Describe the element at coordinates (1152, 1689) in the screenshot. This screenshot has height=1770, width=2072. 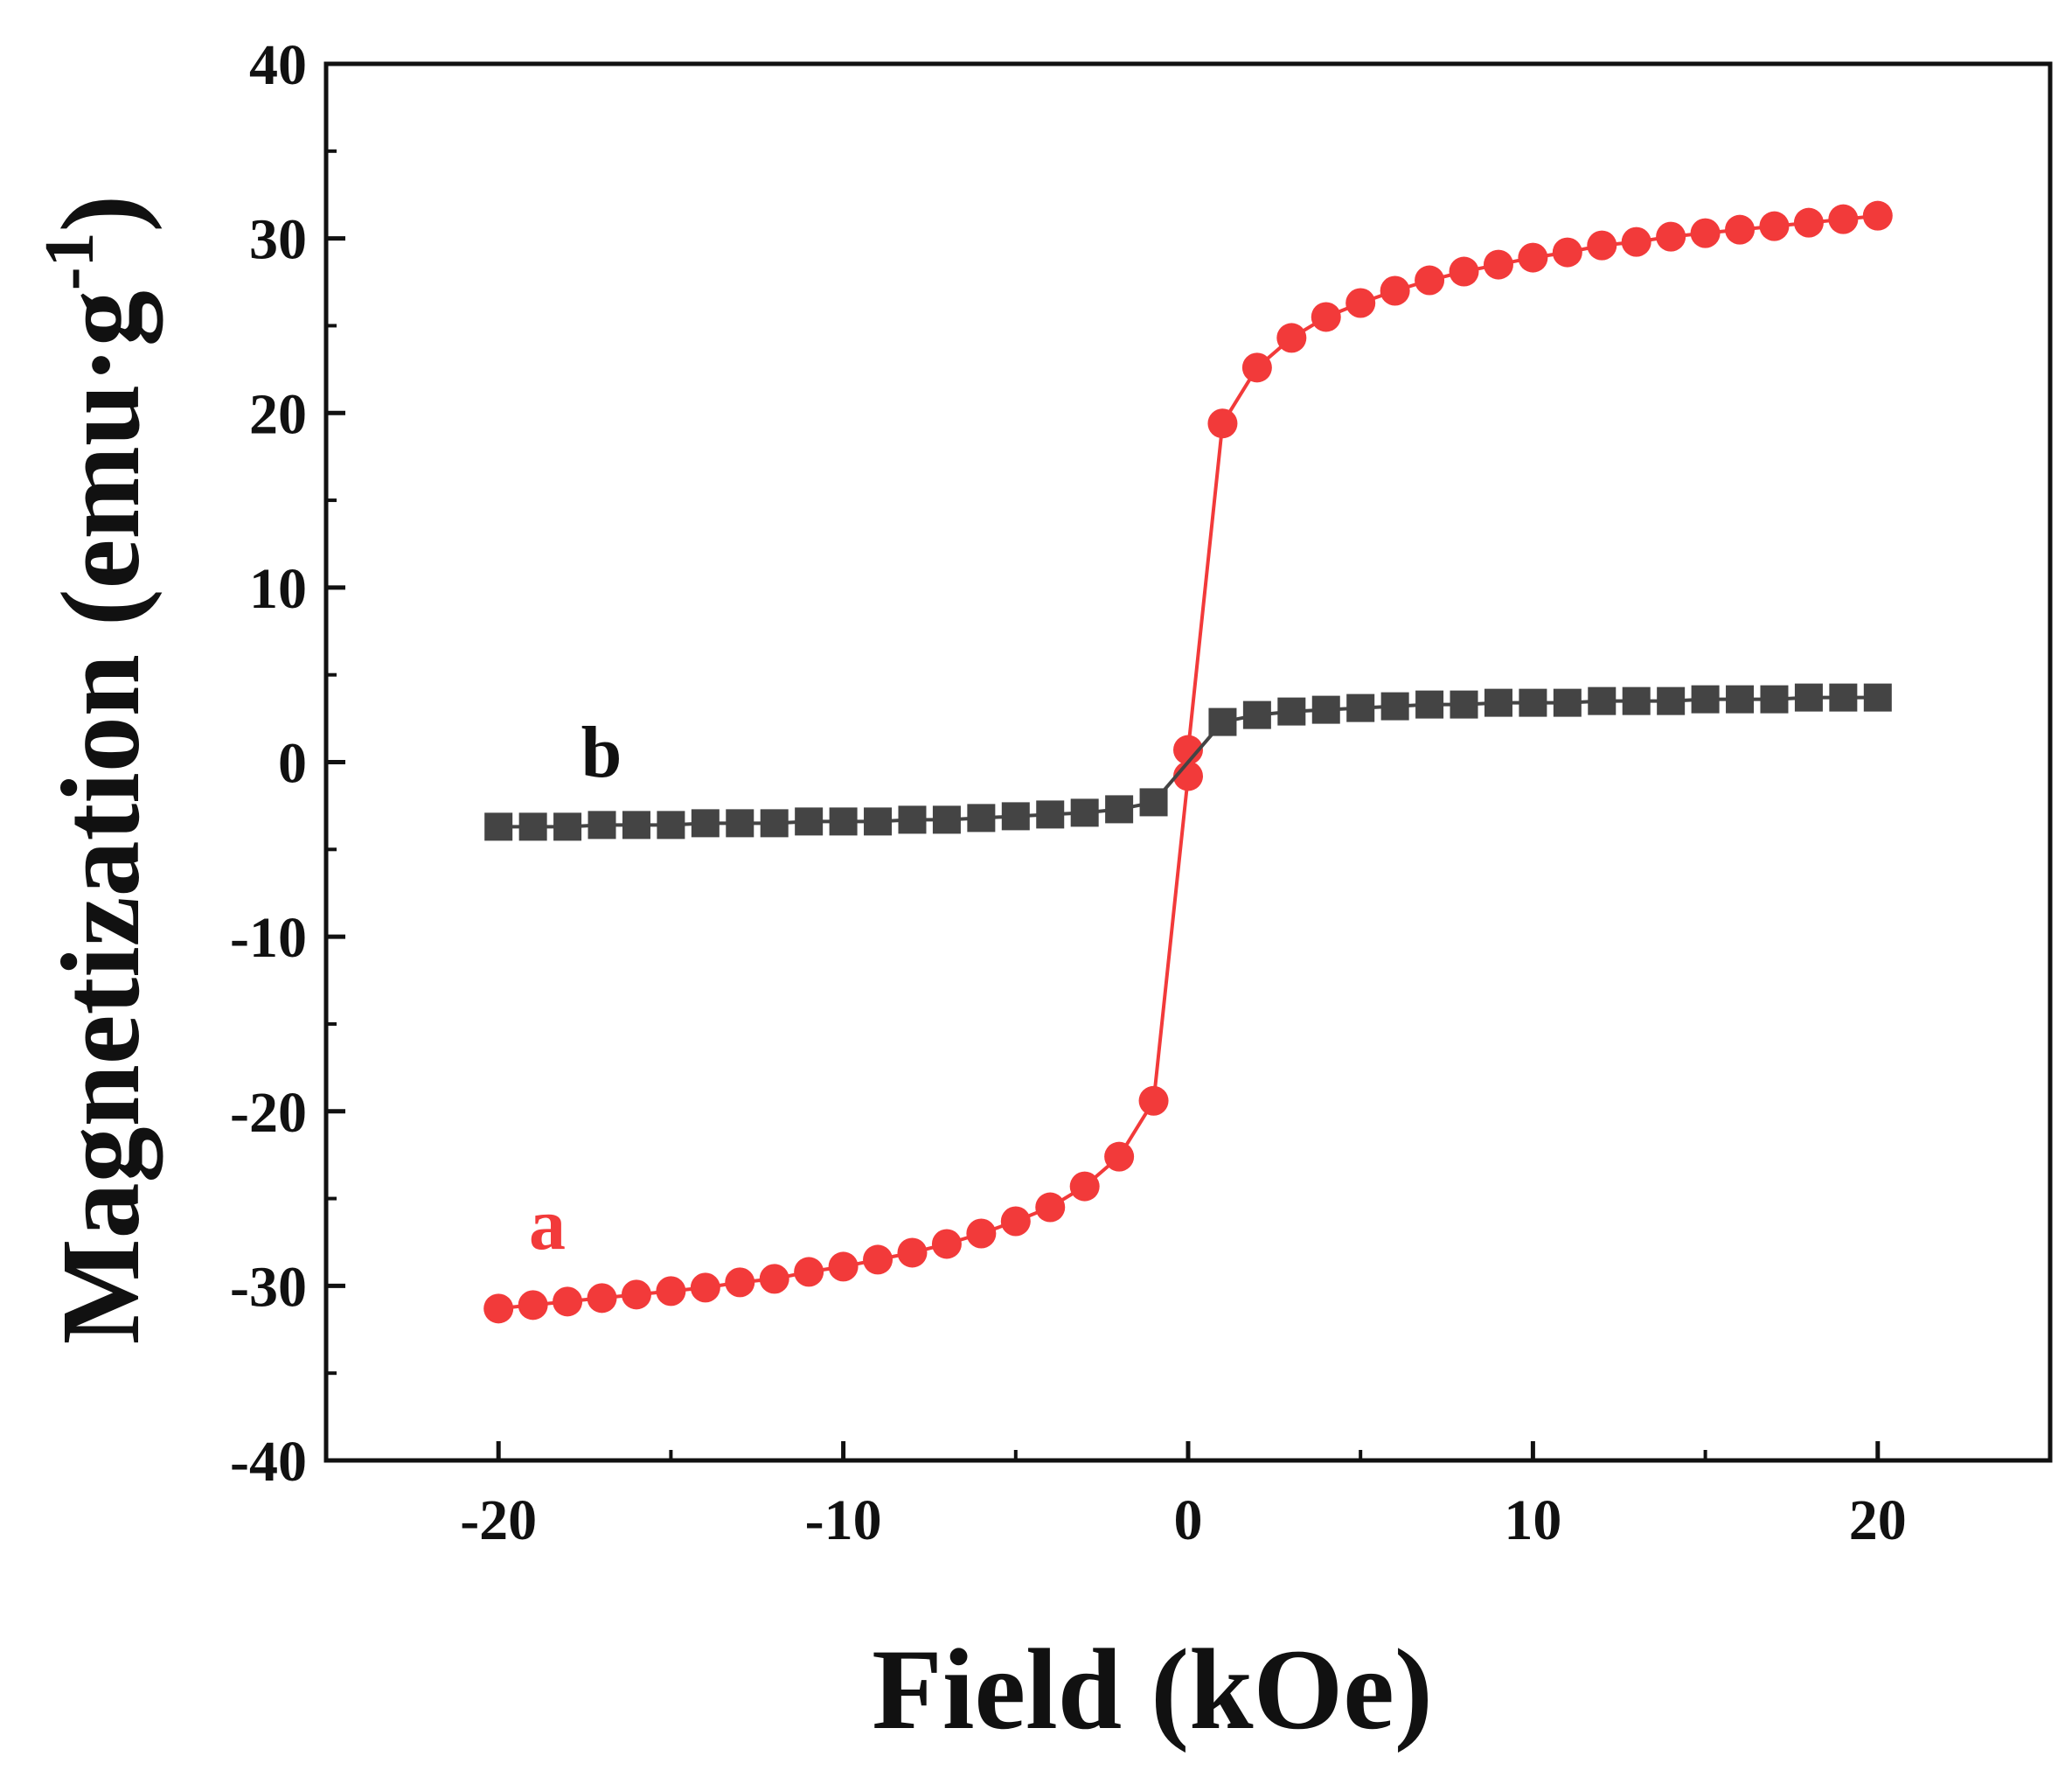
I see `x-axis-title: Field (kOe)` at that location.